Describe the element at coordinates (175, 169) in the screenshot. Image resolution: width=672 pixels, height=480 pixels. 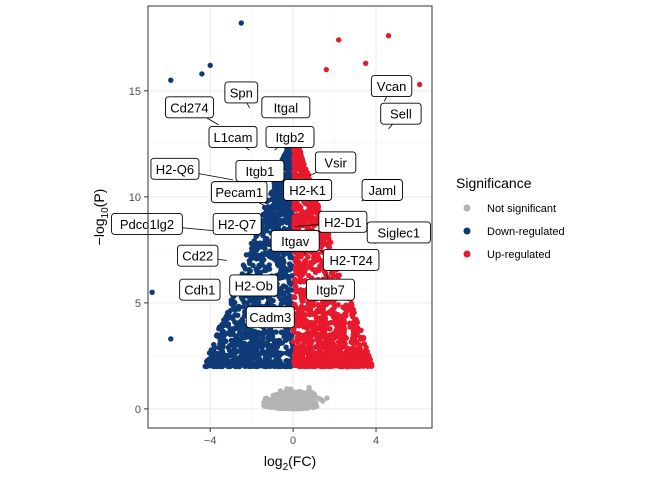
I see `gene-label-text: H2-Q6` at that location.